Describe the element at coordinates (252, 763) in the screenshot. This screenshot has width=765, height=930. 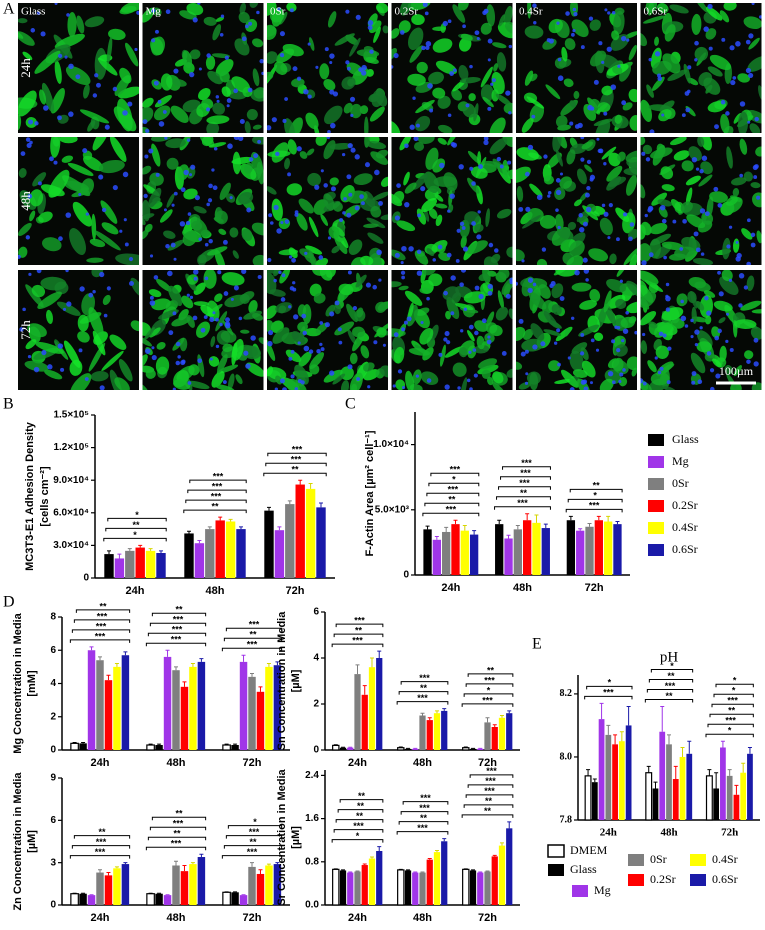
I see `x-tick-label: 72h` at that location.